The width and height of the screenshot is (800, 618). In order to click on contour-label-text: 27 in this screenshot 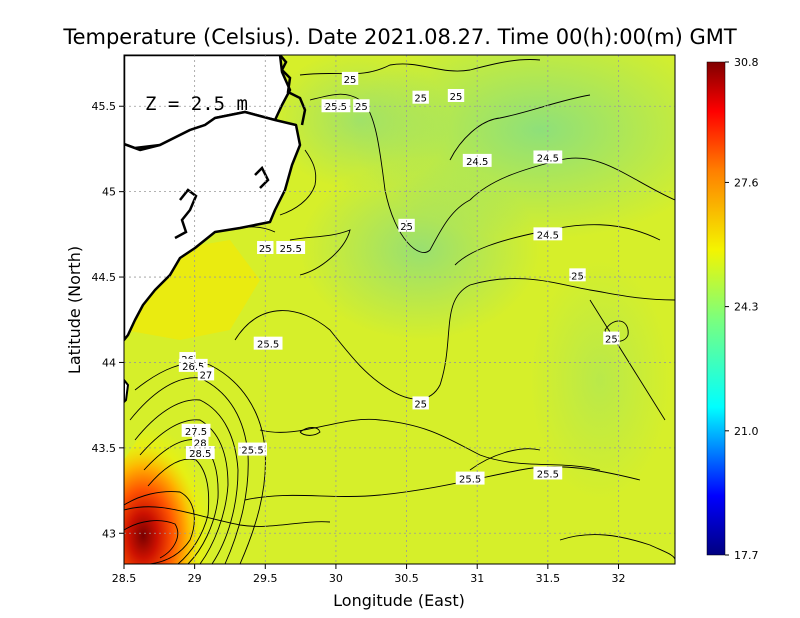, I will do `click(206, 375)`.